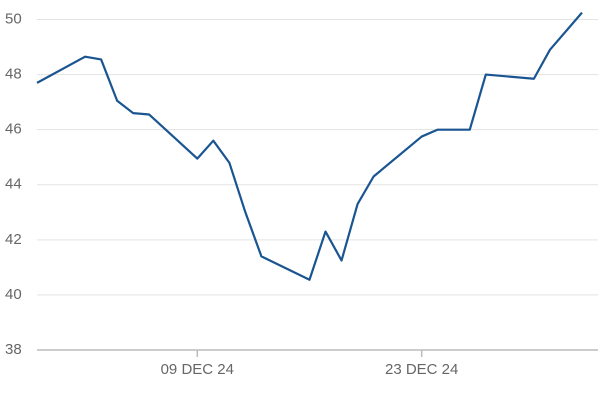  I want to click on x-tick-label: 09 DEC 24, so click(197, 369).